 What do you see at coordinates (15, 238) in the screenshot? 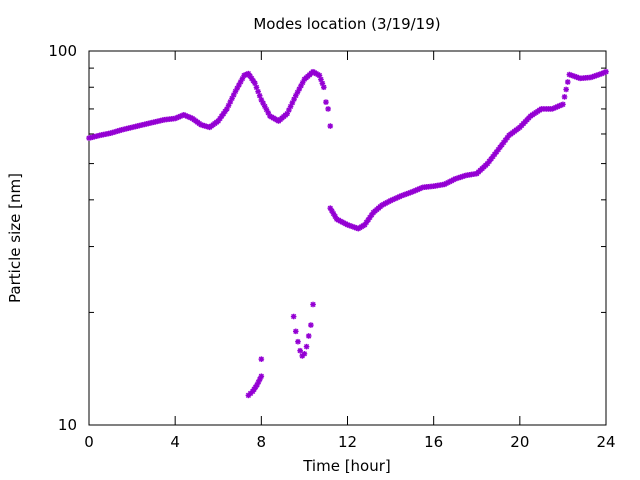
I see `y-axis-label: Particle size [nm]` at bounding box center [15, 238].